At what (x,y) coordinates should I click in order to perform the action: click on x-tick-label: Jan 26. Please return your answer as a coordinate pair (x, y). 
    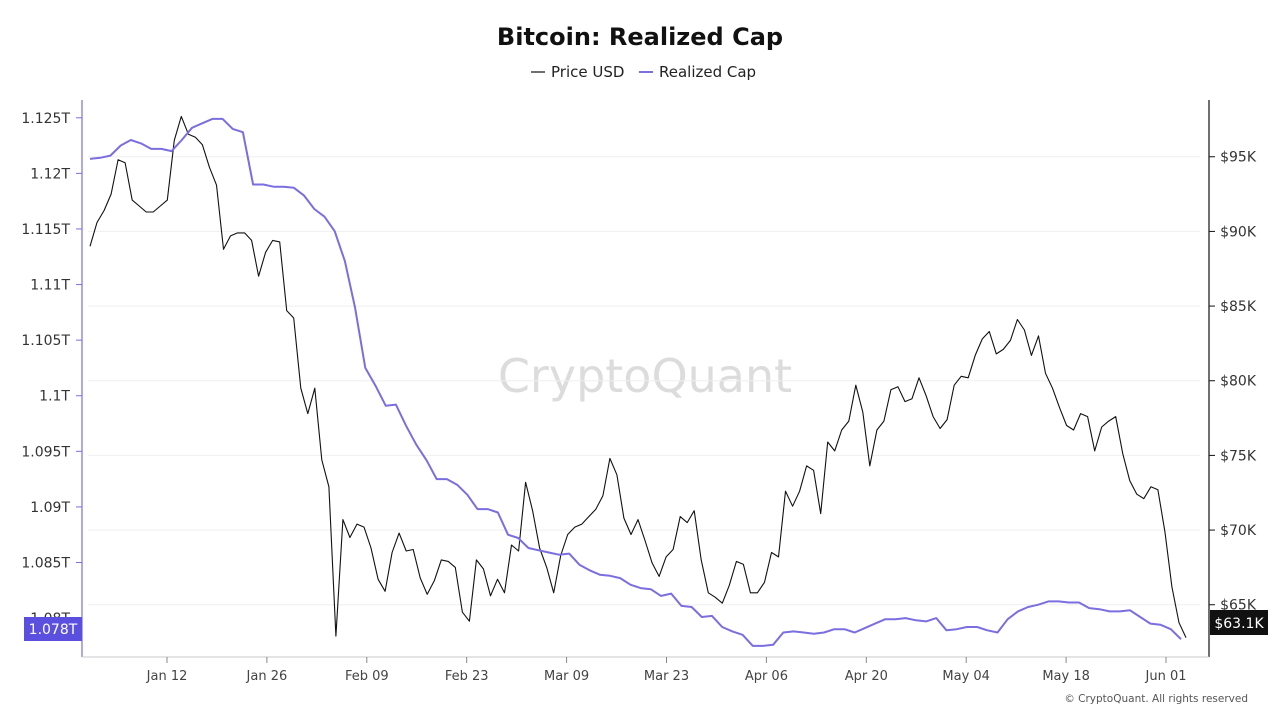
    Looking at the image, I should click on (267, 676).